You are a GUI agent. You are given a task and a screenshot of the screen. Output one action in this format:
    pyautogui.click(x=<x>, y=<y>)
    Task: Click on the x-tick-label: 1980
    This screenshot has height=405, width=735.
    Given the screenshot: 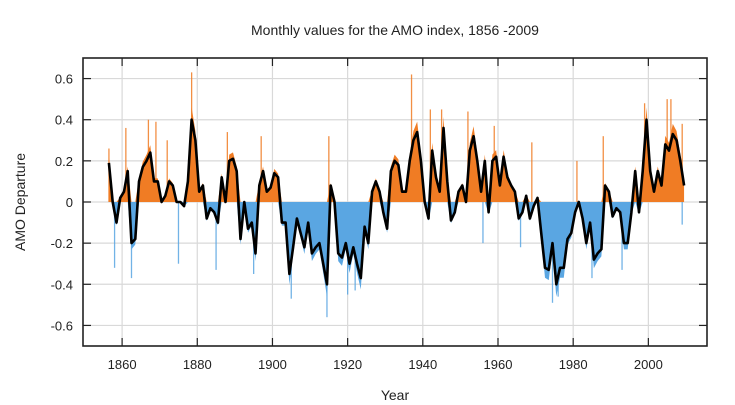 What is the action you would take?
    pyautogui.click(x=573, y=364)
    